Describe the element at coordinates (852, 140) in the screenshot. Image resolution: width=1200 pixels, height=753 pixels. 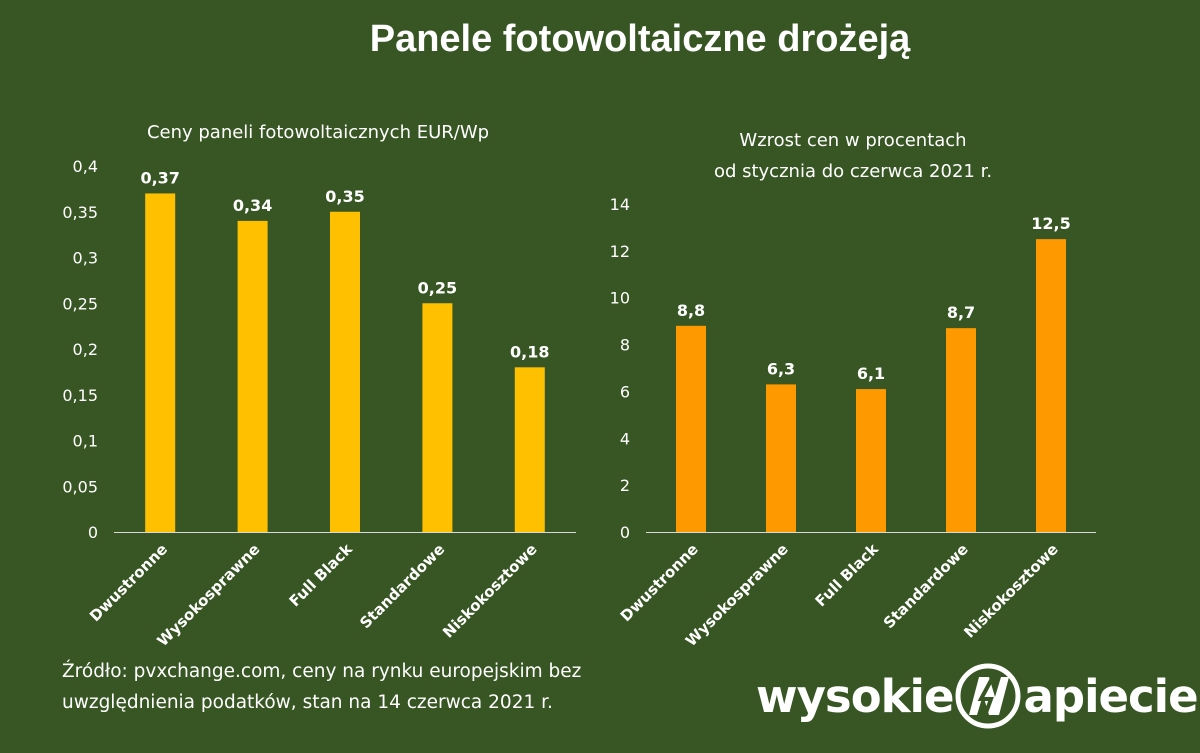
I see `growth-chart-title: Wzrost cen w procentach` at that location.